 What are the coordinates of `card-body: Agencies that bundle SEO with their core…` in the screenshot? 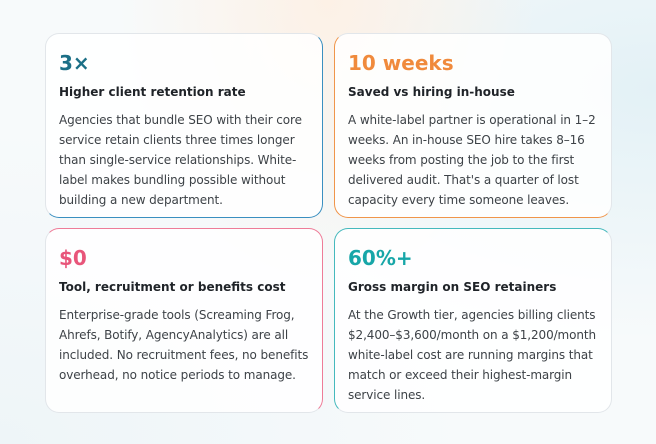 It's located at (180, 160).